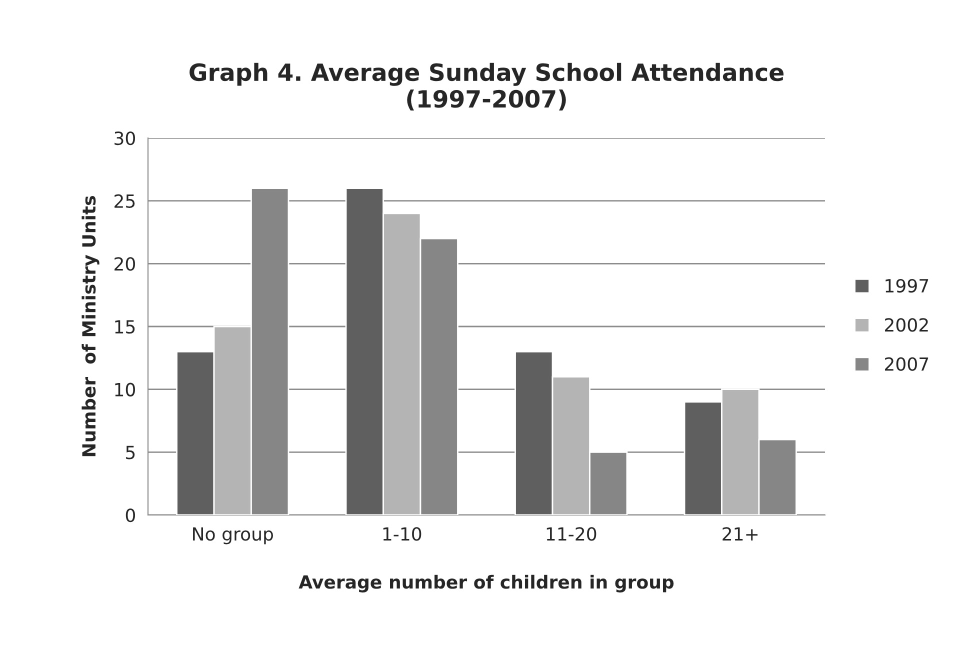 This screenshot has height=650, width=961. What do you see at coordinates (125, 389) in the screenshot?
I see `y-tick-label: 10` at bounding box center [125, 389].